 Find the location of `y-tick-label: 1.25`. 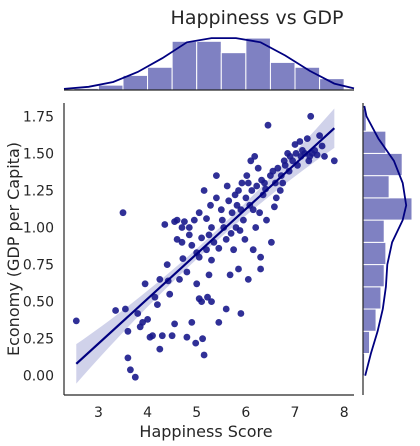

y-tick-label: 1.25 is located at coordinates (38, 191).